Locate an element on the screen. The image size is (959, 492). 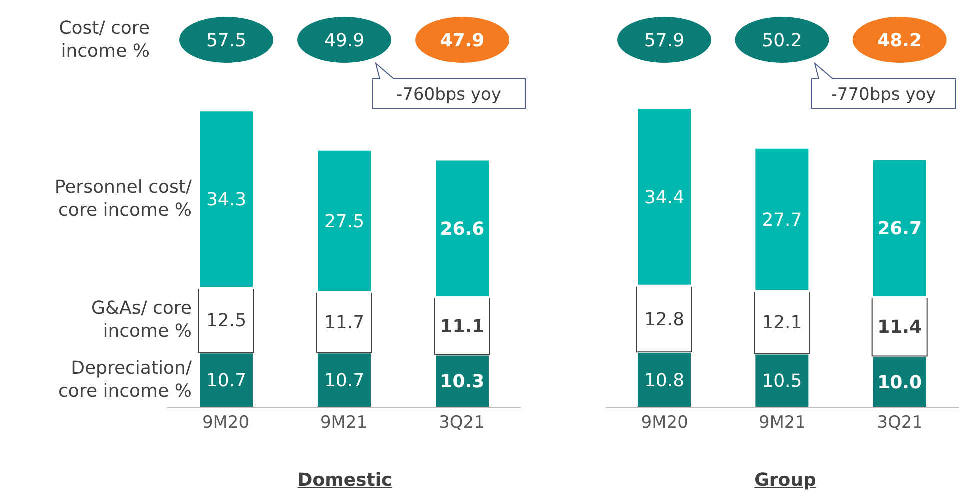
text: 57.5 is located at coordinates (226, 41).